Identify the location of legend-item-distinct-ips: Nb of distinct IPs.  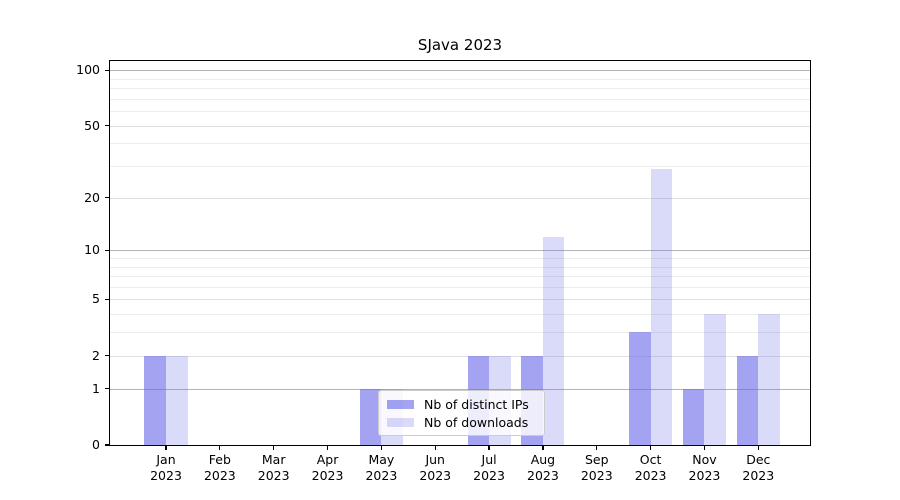
(461, 404).